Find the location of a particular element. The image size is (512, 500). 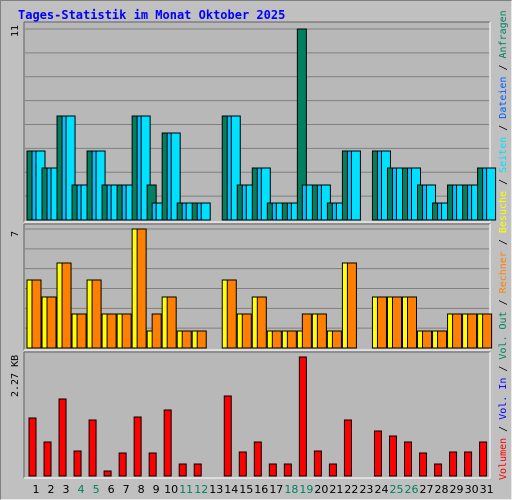

chart-title: Tages-Statistik im Monat Oktober 2025 is located at coordinates (152, 15).